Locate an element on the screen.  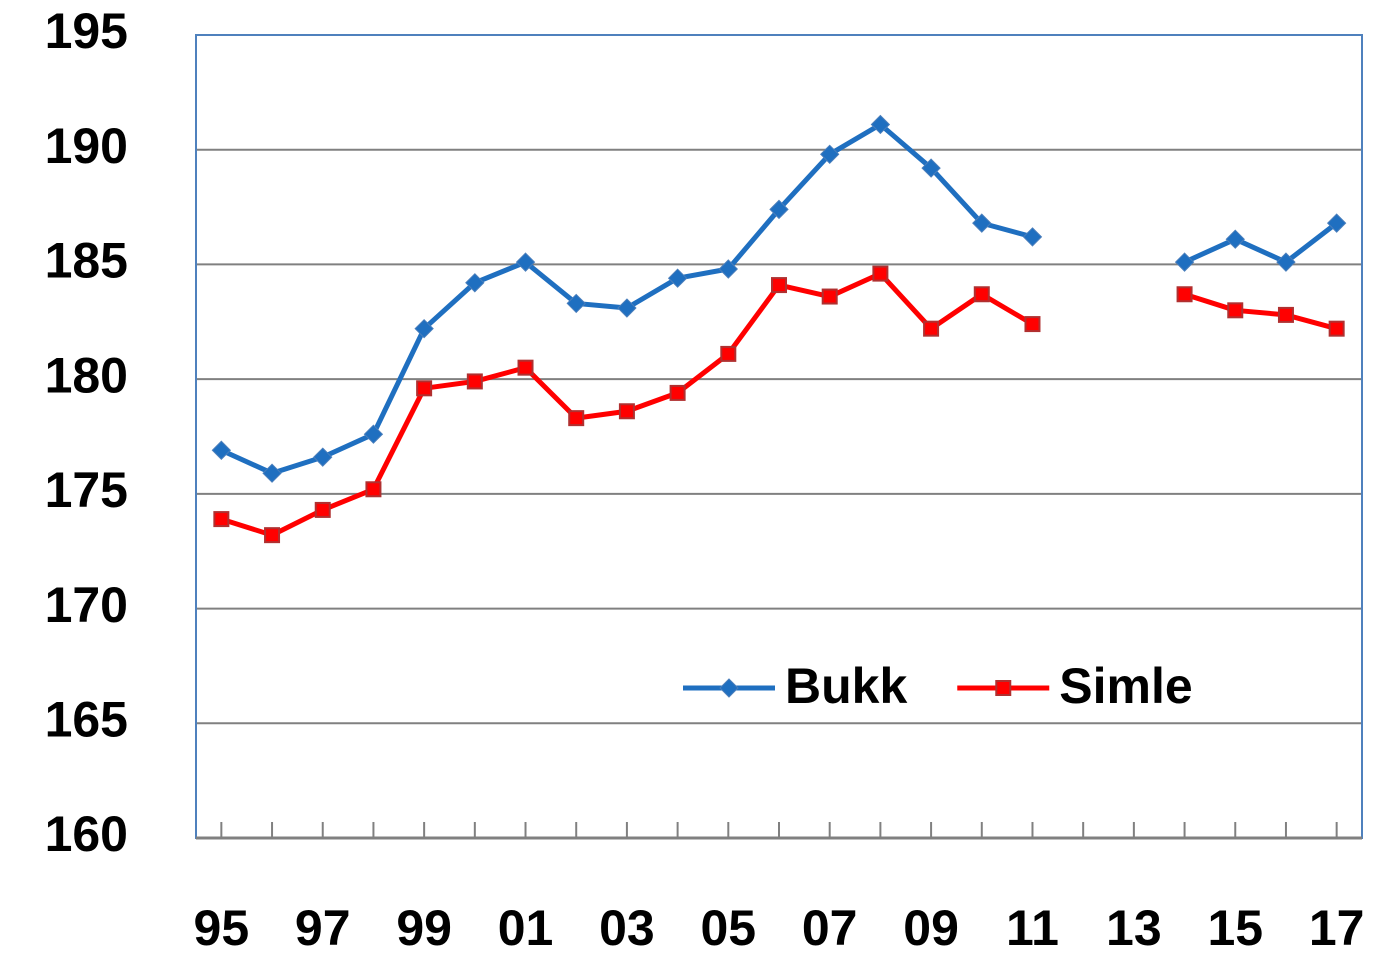
y-tick-label: 180 is located at coordinates (86, 375).